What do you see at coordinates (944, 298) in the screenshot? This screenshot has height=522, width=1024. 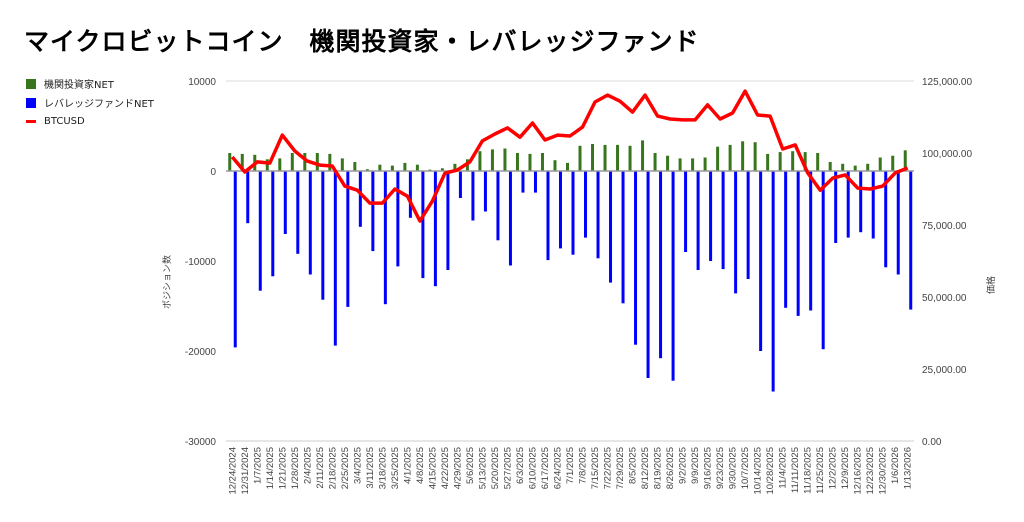 I see `y-right-tick-label: 50,000.00` at bounding box center [944, 298].